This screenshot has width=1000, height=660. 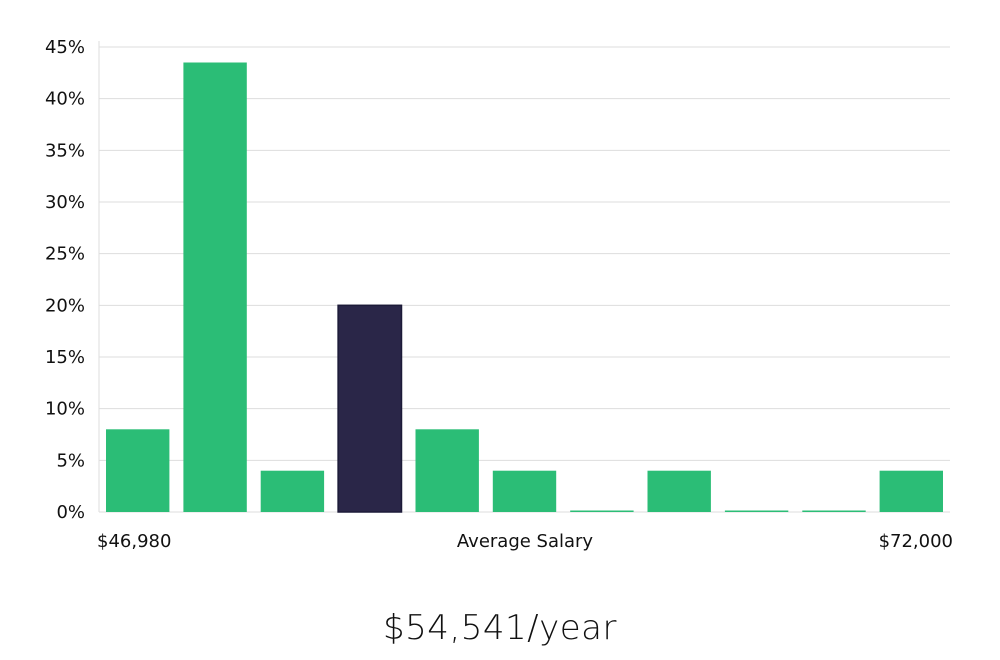 I want to click on y-tick-label: 30%, so click(x=65, y=202).